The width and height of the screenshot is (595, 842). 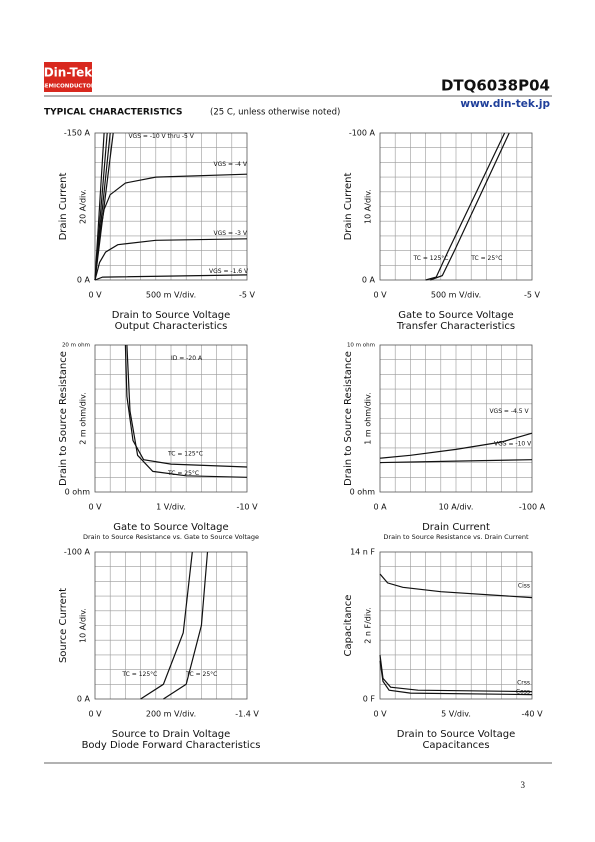 What do you see at coordinates (362, 552) in the screenshot?
I see `y-top-label: 14 n F` at bounding box center [362, 552].